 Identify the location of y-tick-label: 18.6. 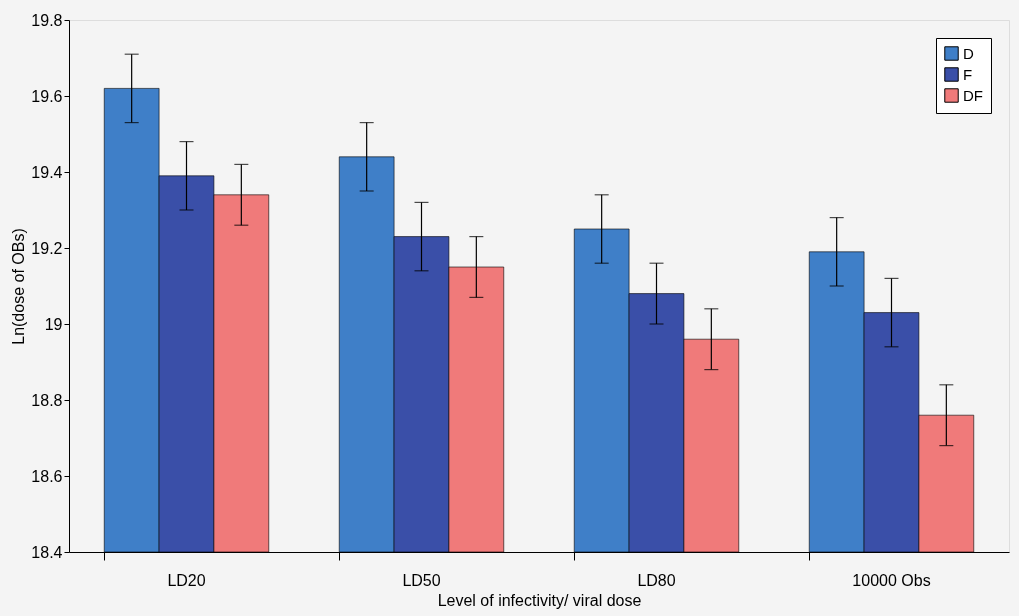
(47, 476).